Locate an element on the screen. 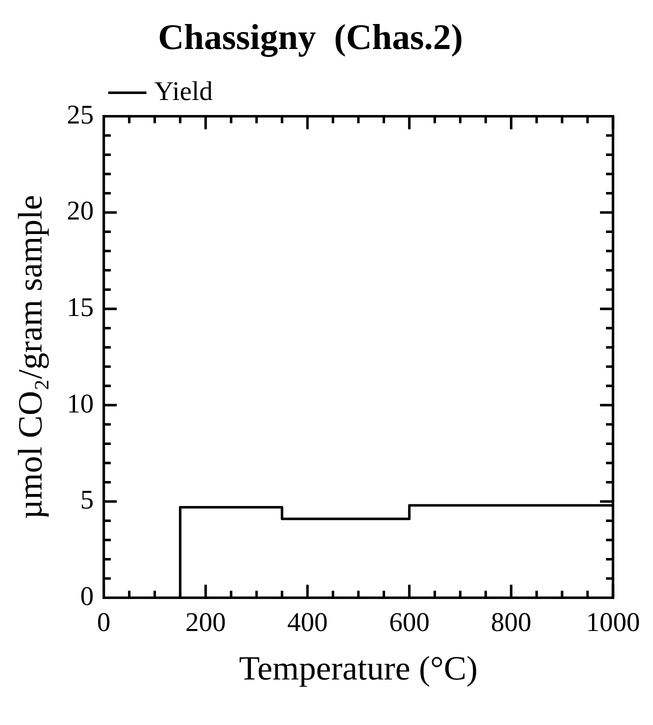 The height and width of the screenshot is (725, 653). x-tick-label: 600 is located at coordinates (409, 622).